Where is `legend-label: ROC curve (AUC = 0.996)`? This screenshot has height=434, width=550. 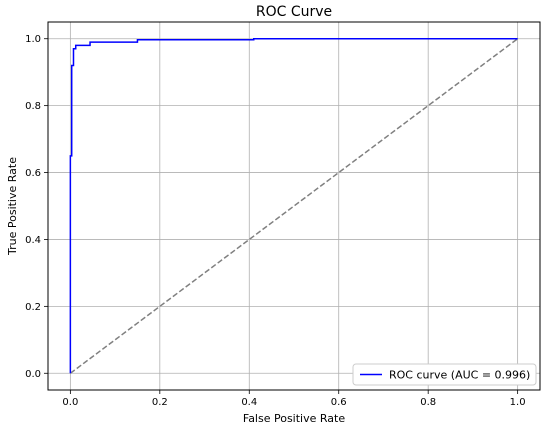
legend-label: ROC curve (AUC = 0.996) is located at coordinates (459, 375).